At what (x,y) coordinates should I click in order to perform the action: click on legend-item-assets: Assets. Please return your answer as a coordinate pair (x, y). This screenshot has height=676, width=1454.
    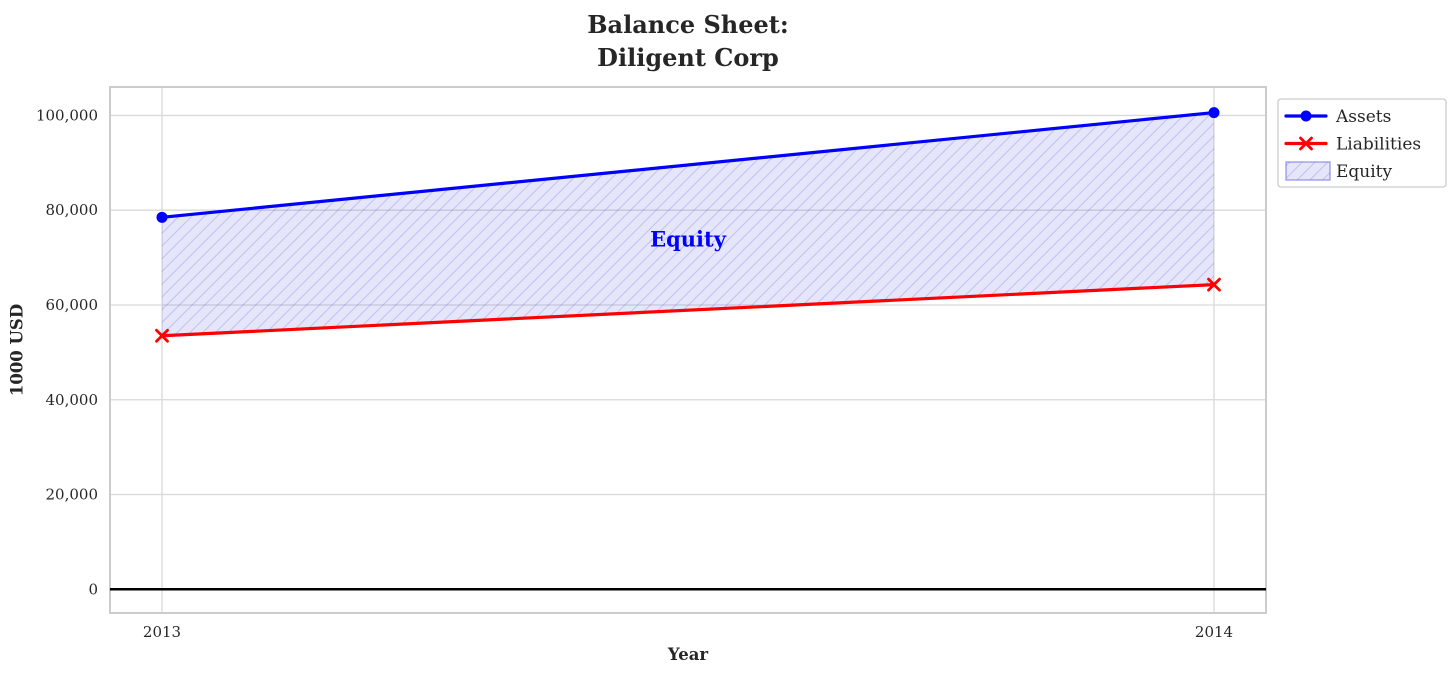
    Looking at the image, I should click on (1337, 117).